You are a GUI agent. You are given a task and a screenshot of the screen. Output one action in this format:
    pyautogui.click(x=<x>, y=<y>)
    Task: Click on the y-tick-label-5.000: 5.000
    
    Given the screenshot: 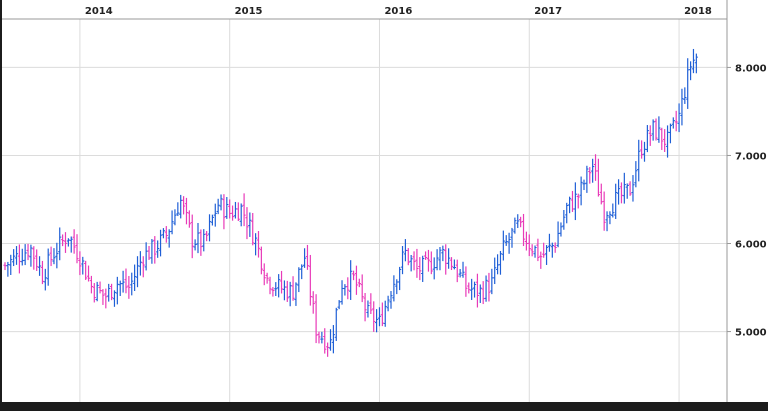 What is the action you would take?
    pyautogui.click(x=751, y=333)
    